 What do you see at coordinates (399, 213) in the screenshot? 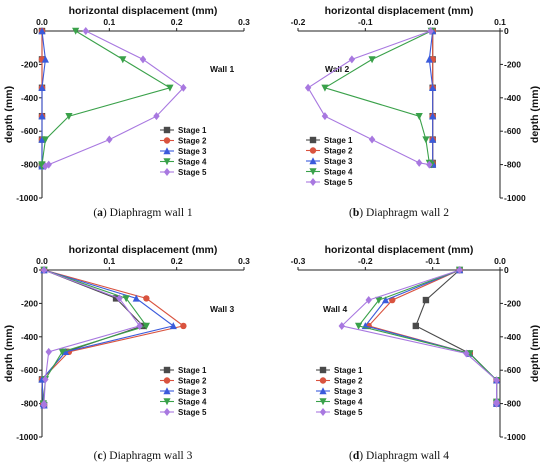
I see `panel-caption: (b) Diaphragm wall 2` at bounding box center [399, 213].